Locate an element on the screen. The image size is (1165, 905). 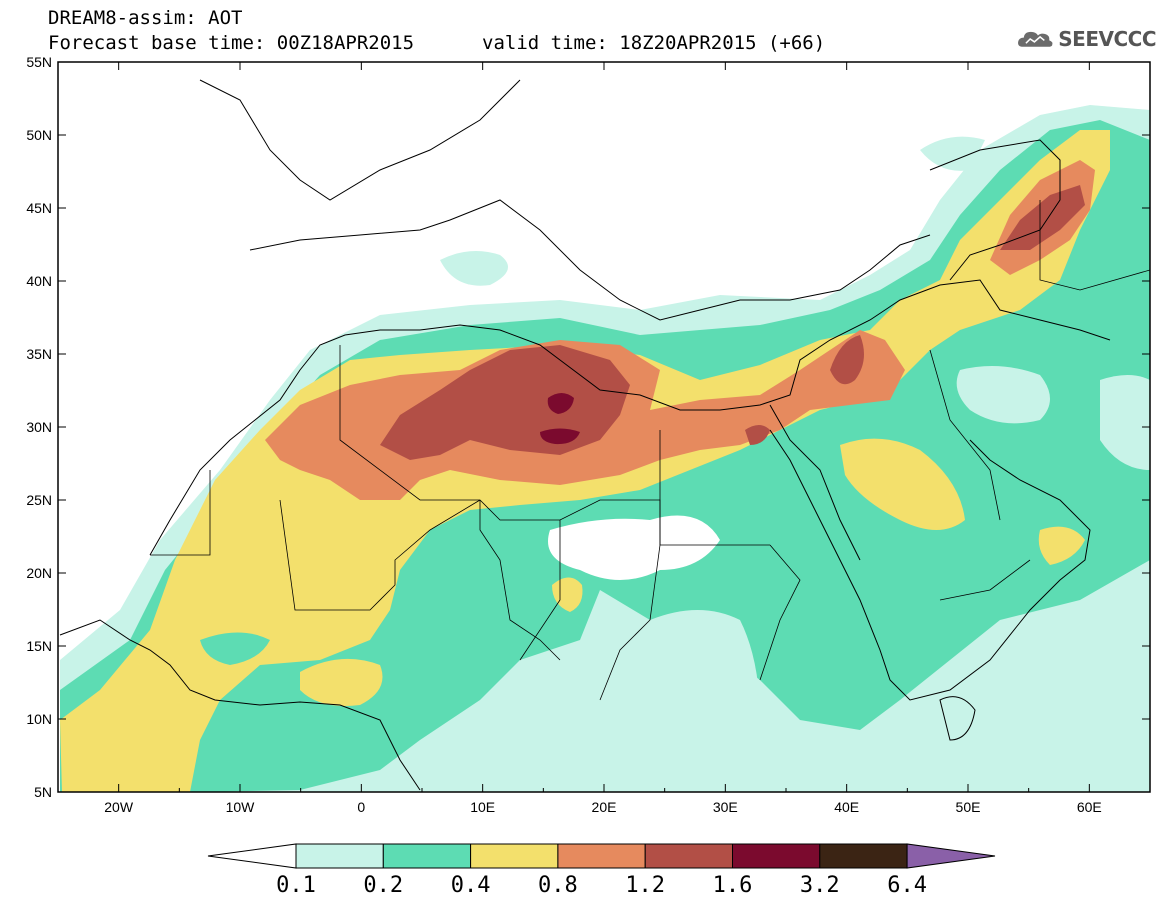
lat-label: 25N is located at coordinates (39, 500).